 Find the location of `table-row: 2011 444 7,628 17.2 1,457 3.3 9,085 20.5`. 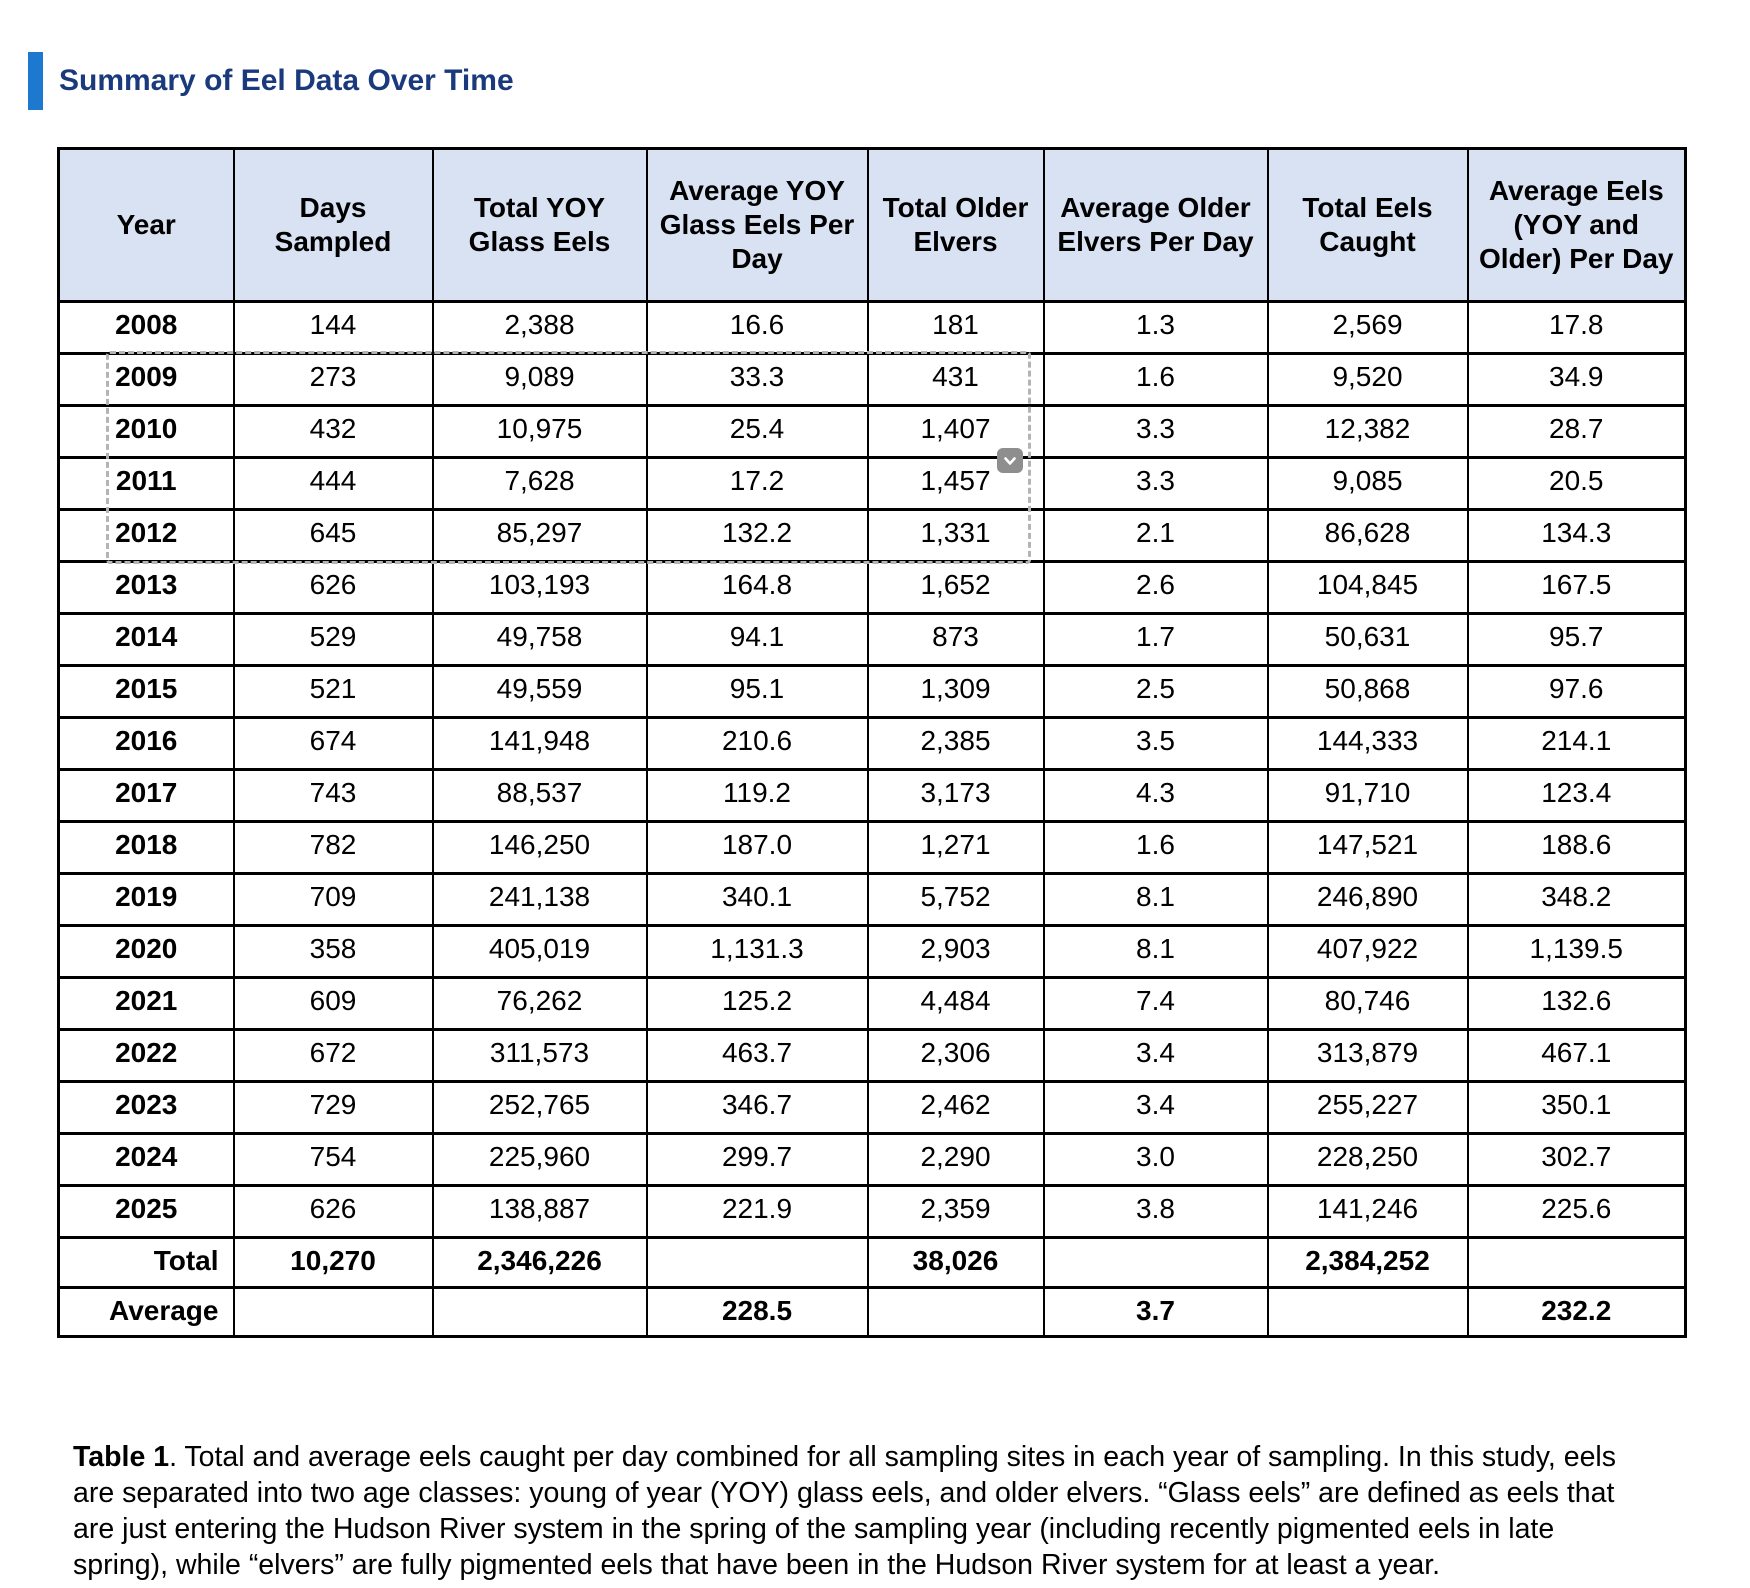

table-row: 2011 444 7,628 17.2 1,457 3.3 9,085 20.5 is located at coordinates (872, 483).